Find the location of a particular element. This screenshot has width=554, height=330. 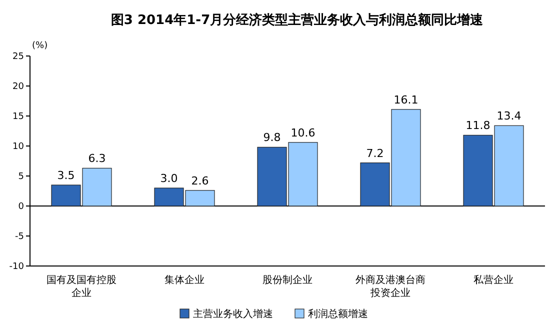

x-tick-label: 国有及国有控股企业 is located at coordinates (81, 286).